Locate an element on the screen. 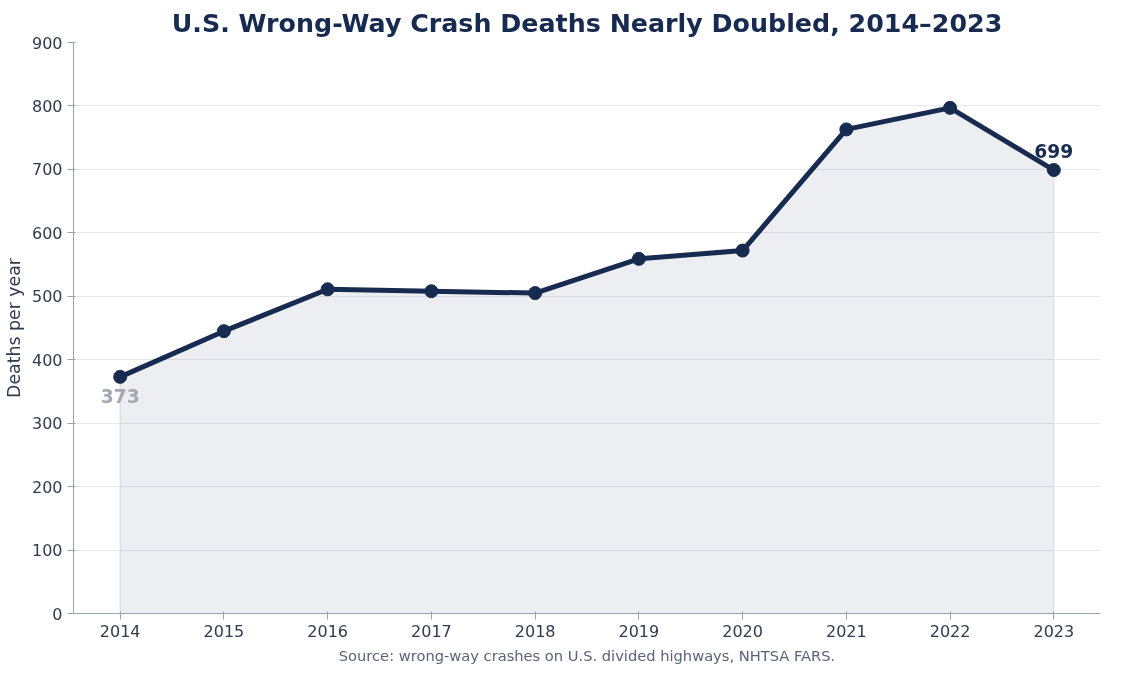  x-tick-label: 2016 is located at coordinates (328, 631).